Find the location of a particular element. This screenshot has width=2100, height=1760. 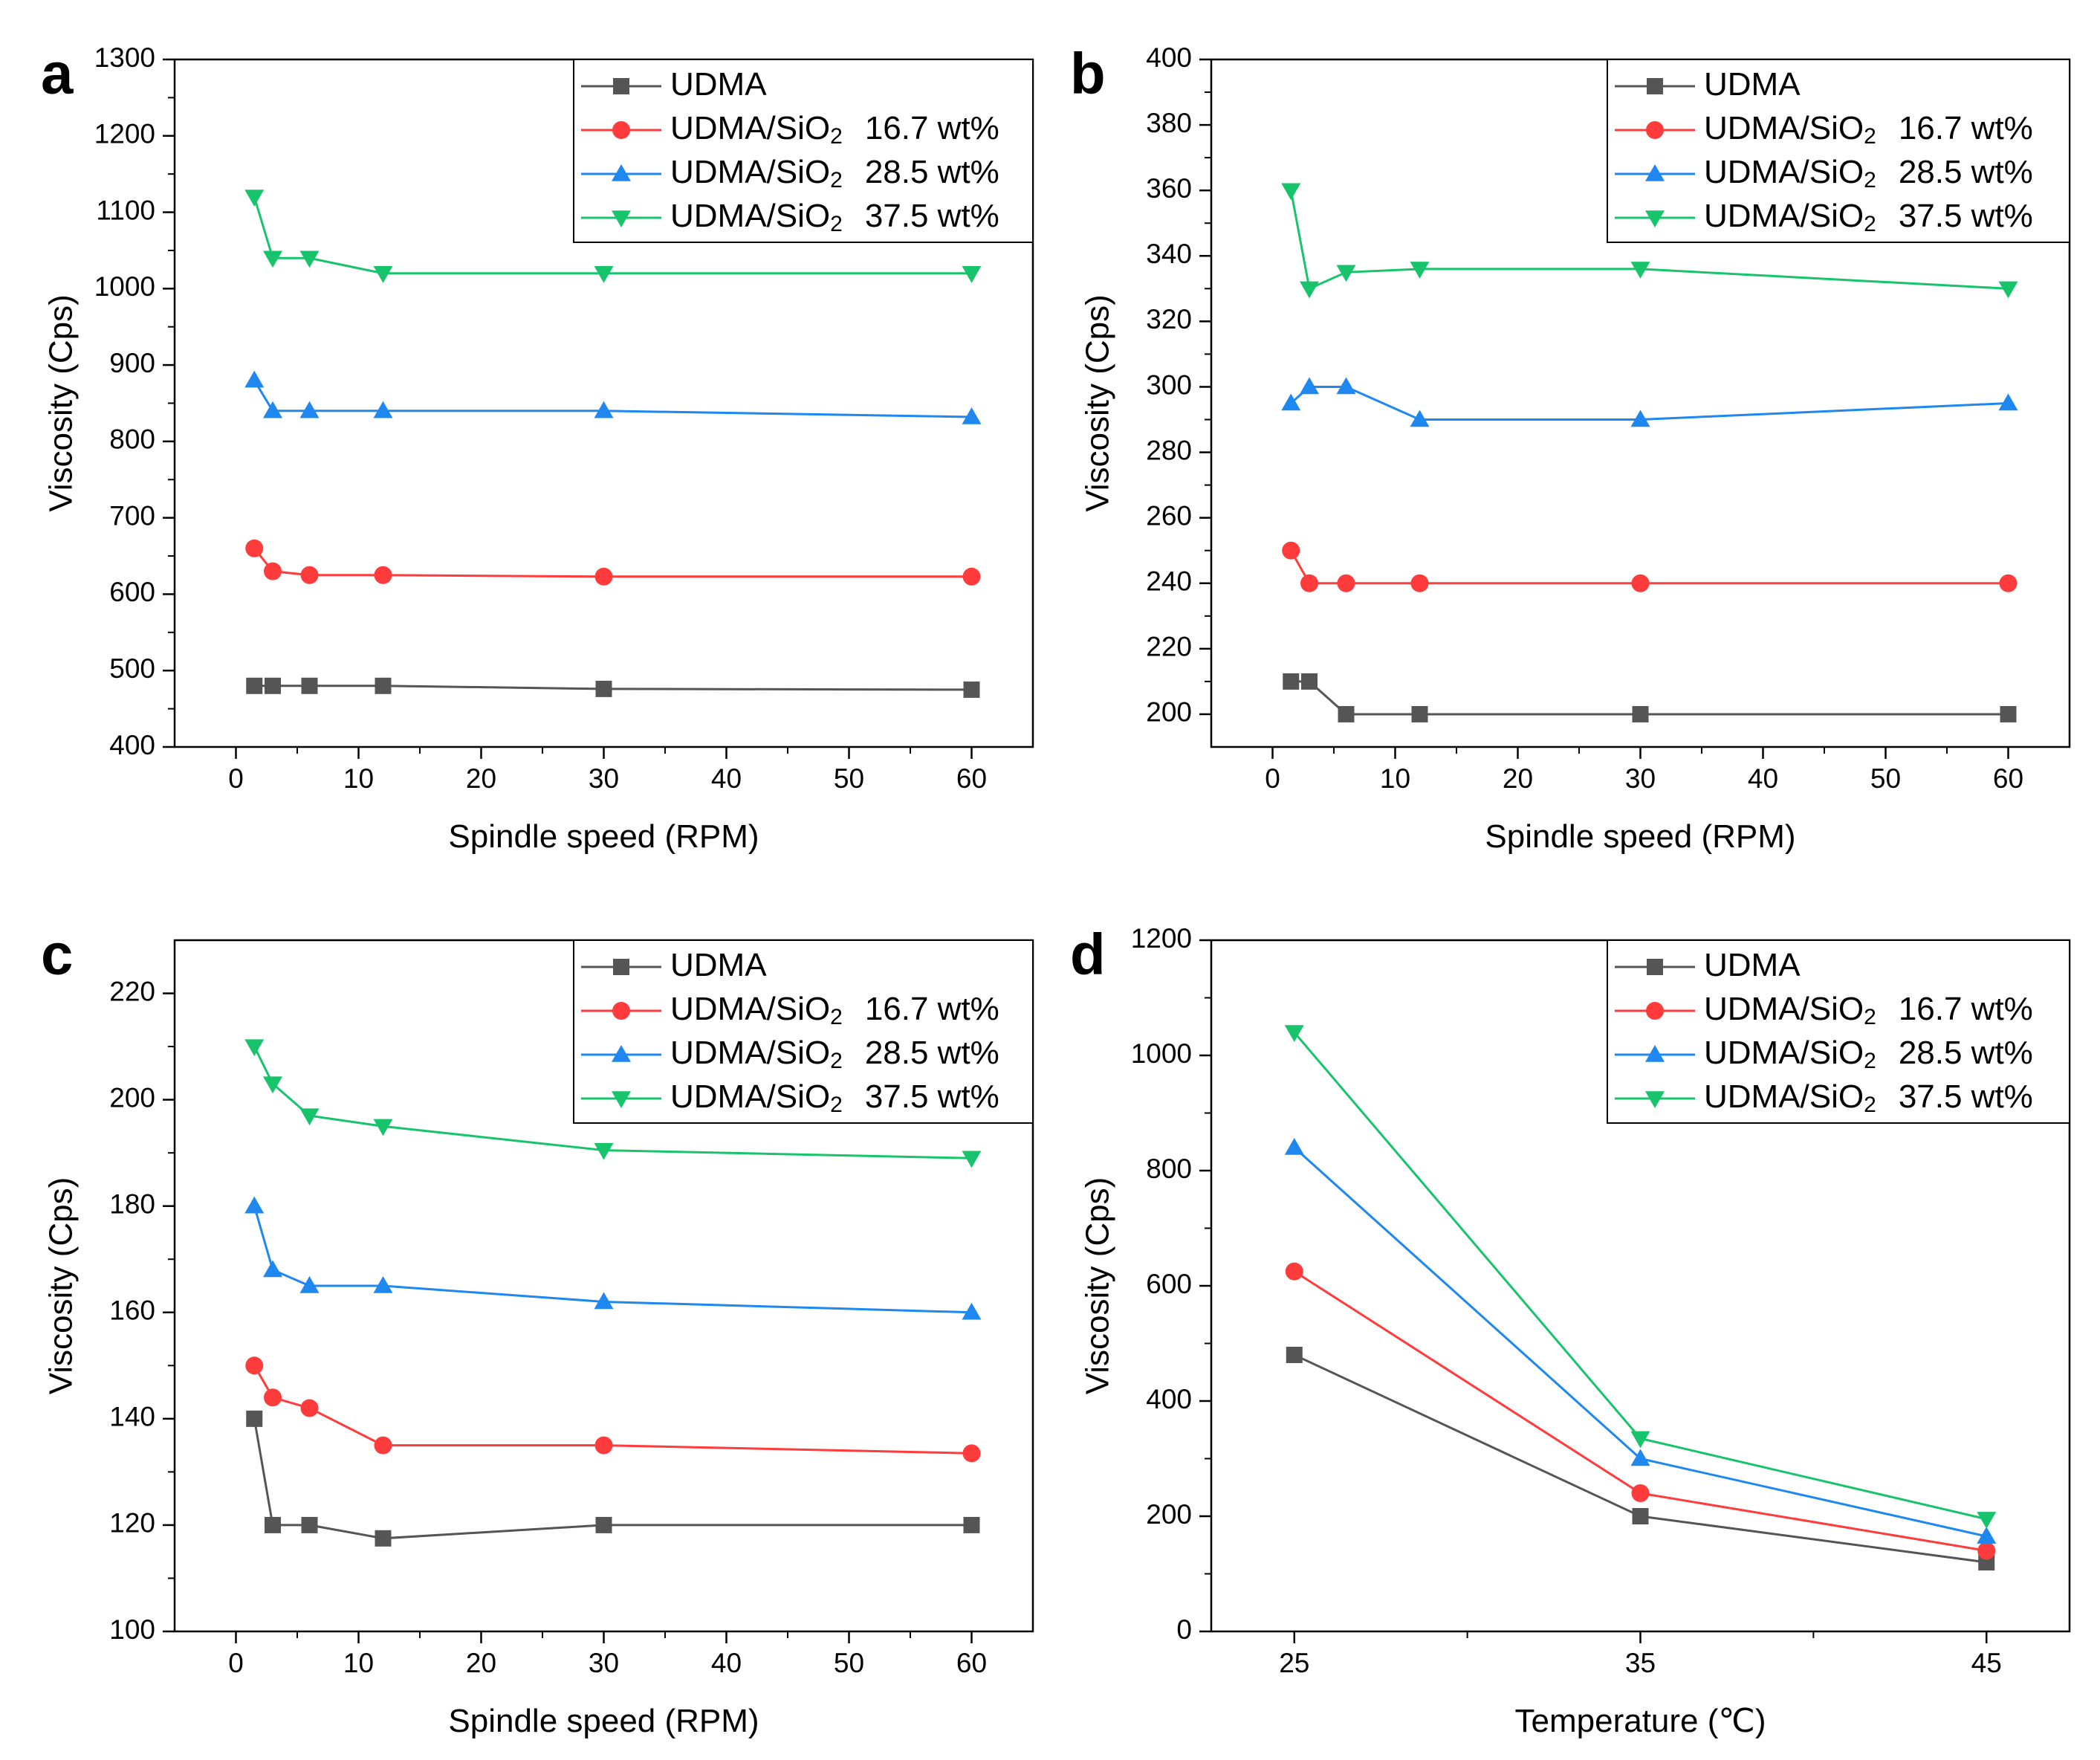

x-axis-label: Spindle speed (RPM) is located at coordinates (603, 1721).